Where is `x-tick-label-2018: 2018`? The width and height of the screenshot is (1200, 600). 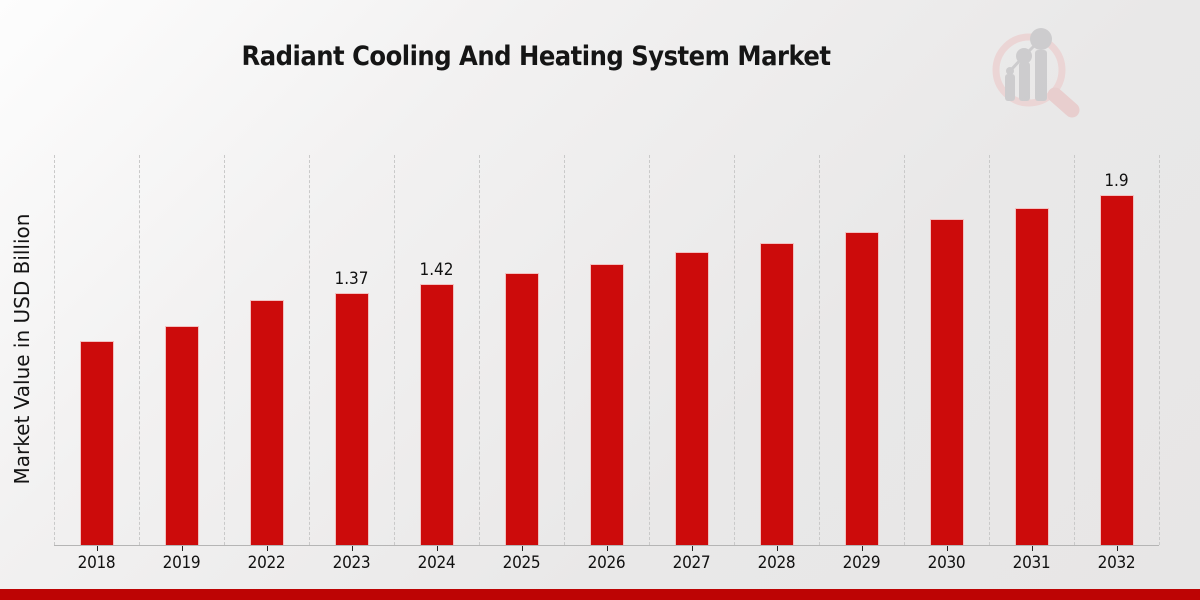 x-tick-label-2018: 2018 is located at coordinates (96, 563).